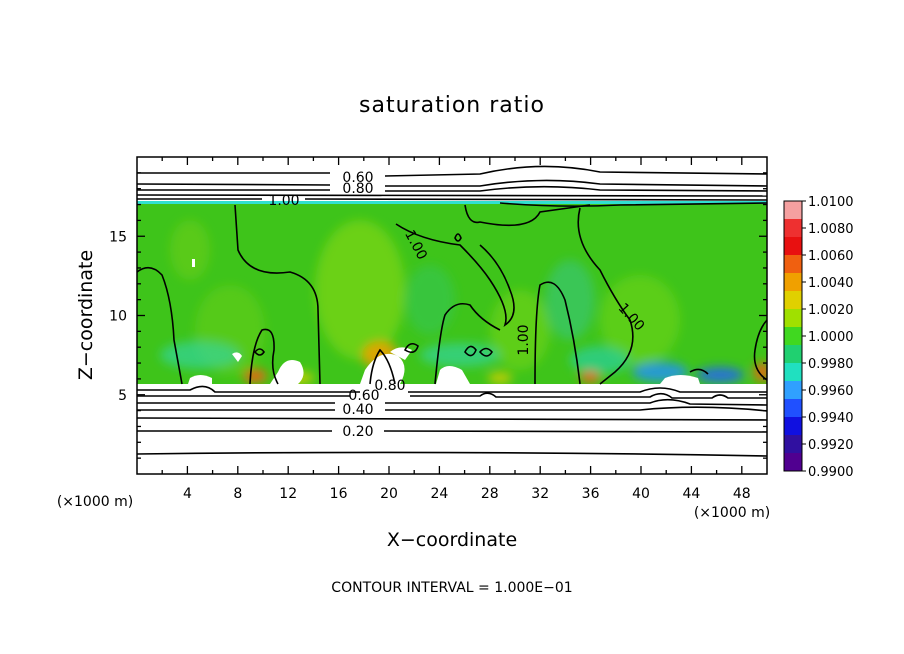 This screenshot has width=904, height=654. I want to click on x-unit-label-right: (×1000 m), so click(732, 513).